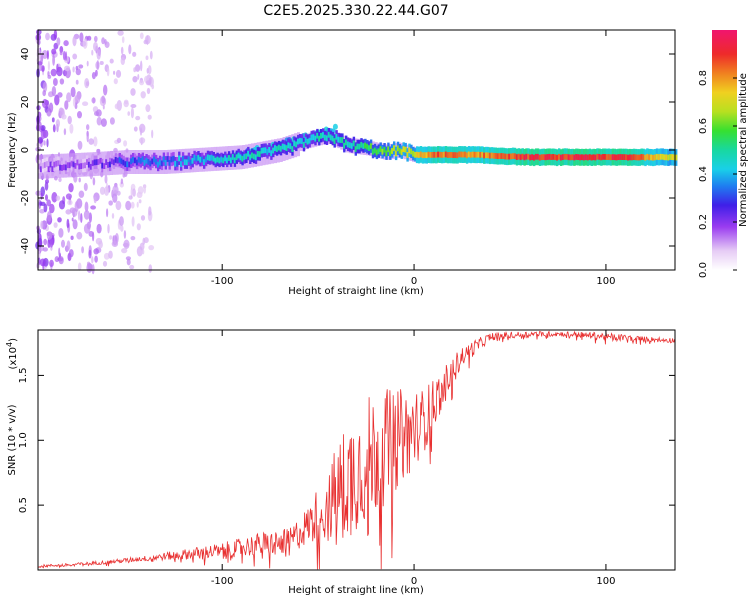  Describe the element at coordinates (717, 174) in the screenshot. I see `colorbar-ticks: 0.0 0.2 0.4 0.6 0.8` at that location.